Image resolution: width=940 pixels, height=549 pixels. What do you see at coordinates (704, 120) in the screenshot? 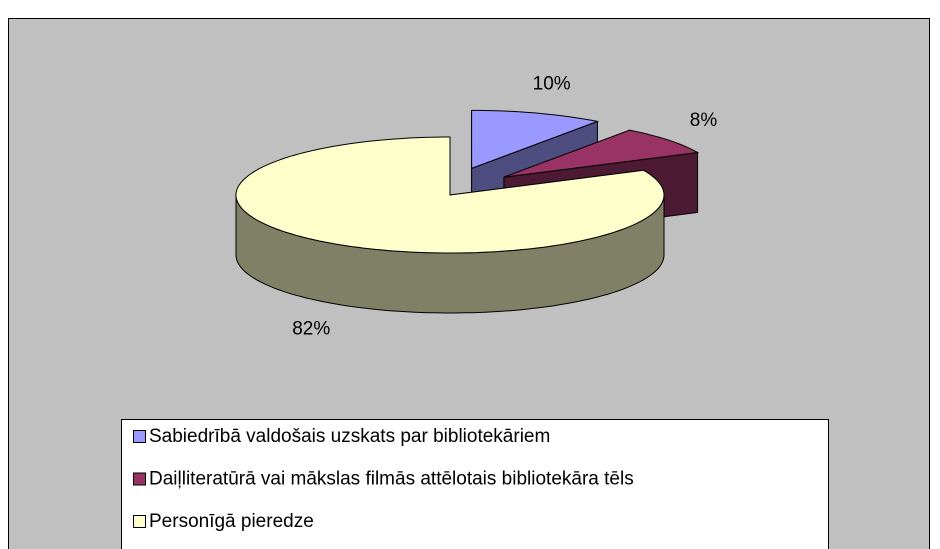
I see `data-label: 8%` at bounding box center [704, 120].